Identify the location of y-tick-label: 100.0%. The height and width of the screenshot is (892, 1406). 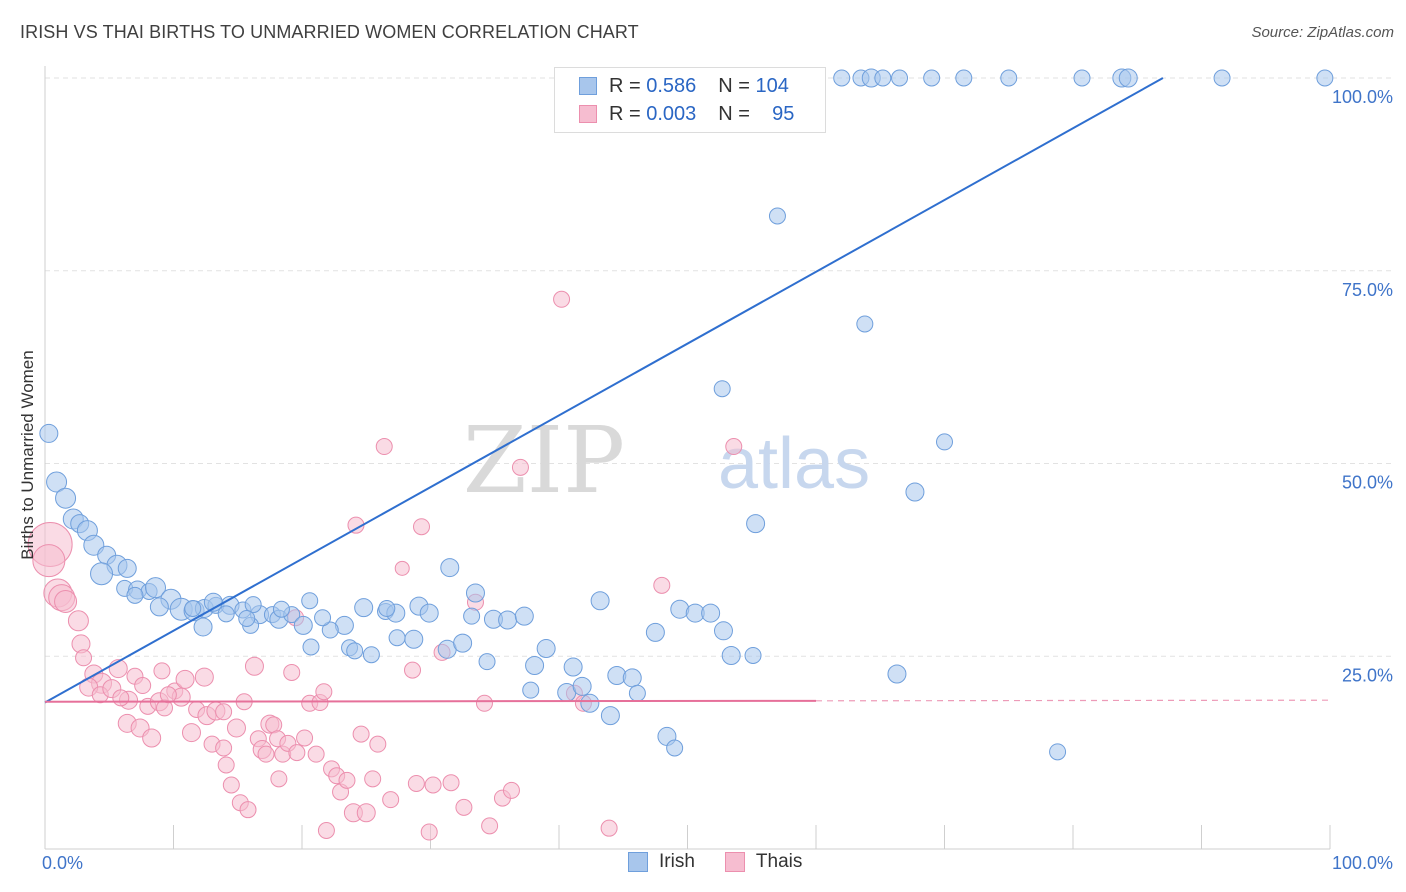
(1362, 97).